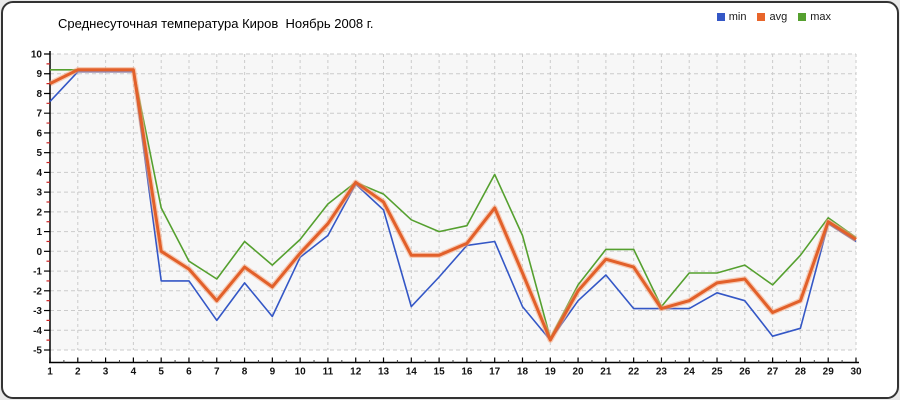 The width and height of the screenshot is (900, 400). What do you see at coordinates (412, 372) in the screenshot?
I see `svg-text: 14` at bounding box center [412, 372].